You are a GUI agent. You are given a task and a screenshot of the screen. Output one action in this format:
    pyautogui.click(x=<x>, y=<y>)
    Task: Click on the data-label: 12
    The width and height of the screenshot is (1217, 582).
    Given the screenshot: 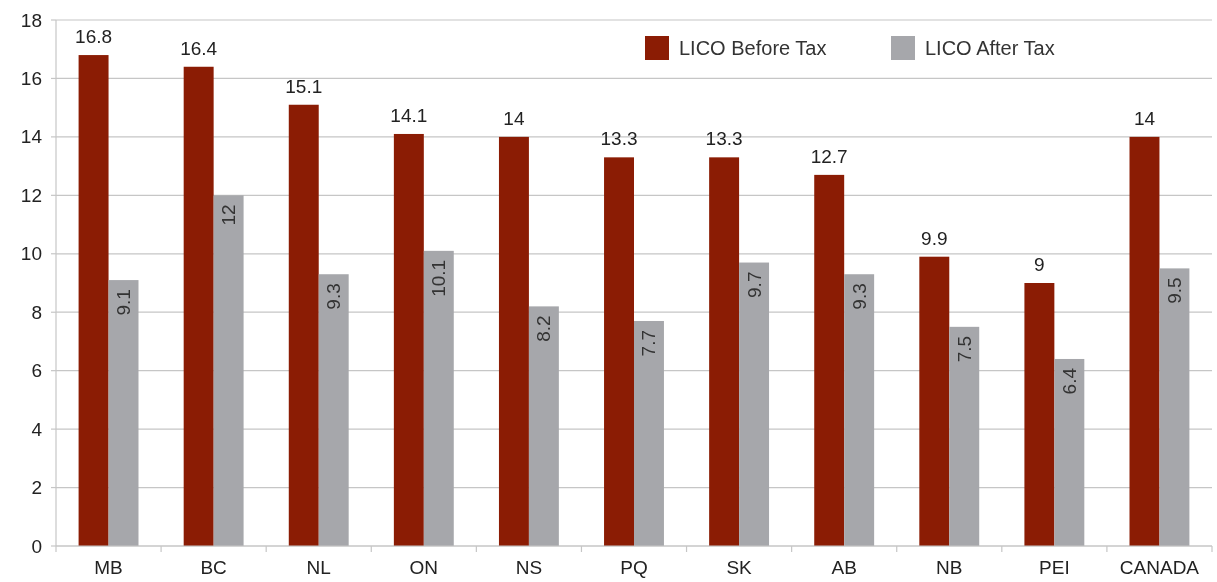 What is the action you would take?
    pyautogui.click(x=229, y=215)
    